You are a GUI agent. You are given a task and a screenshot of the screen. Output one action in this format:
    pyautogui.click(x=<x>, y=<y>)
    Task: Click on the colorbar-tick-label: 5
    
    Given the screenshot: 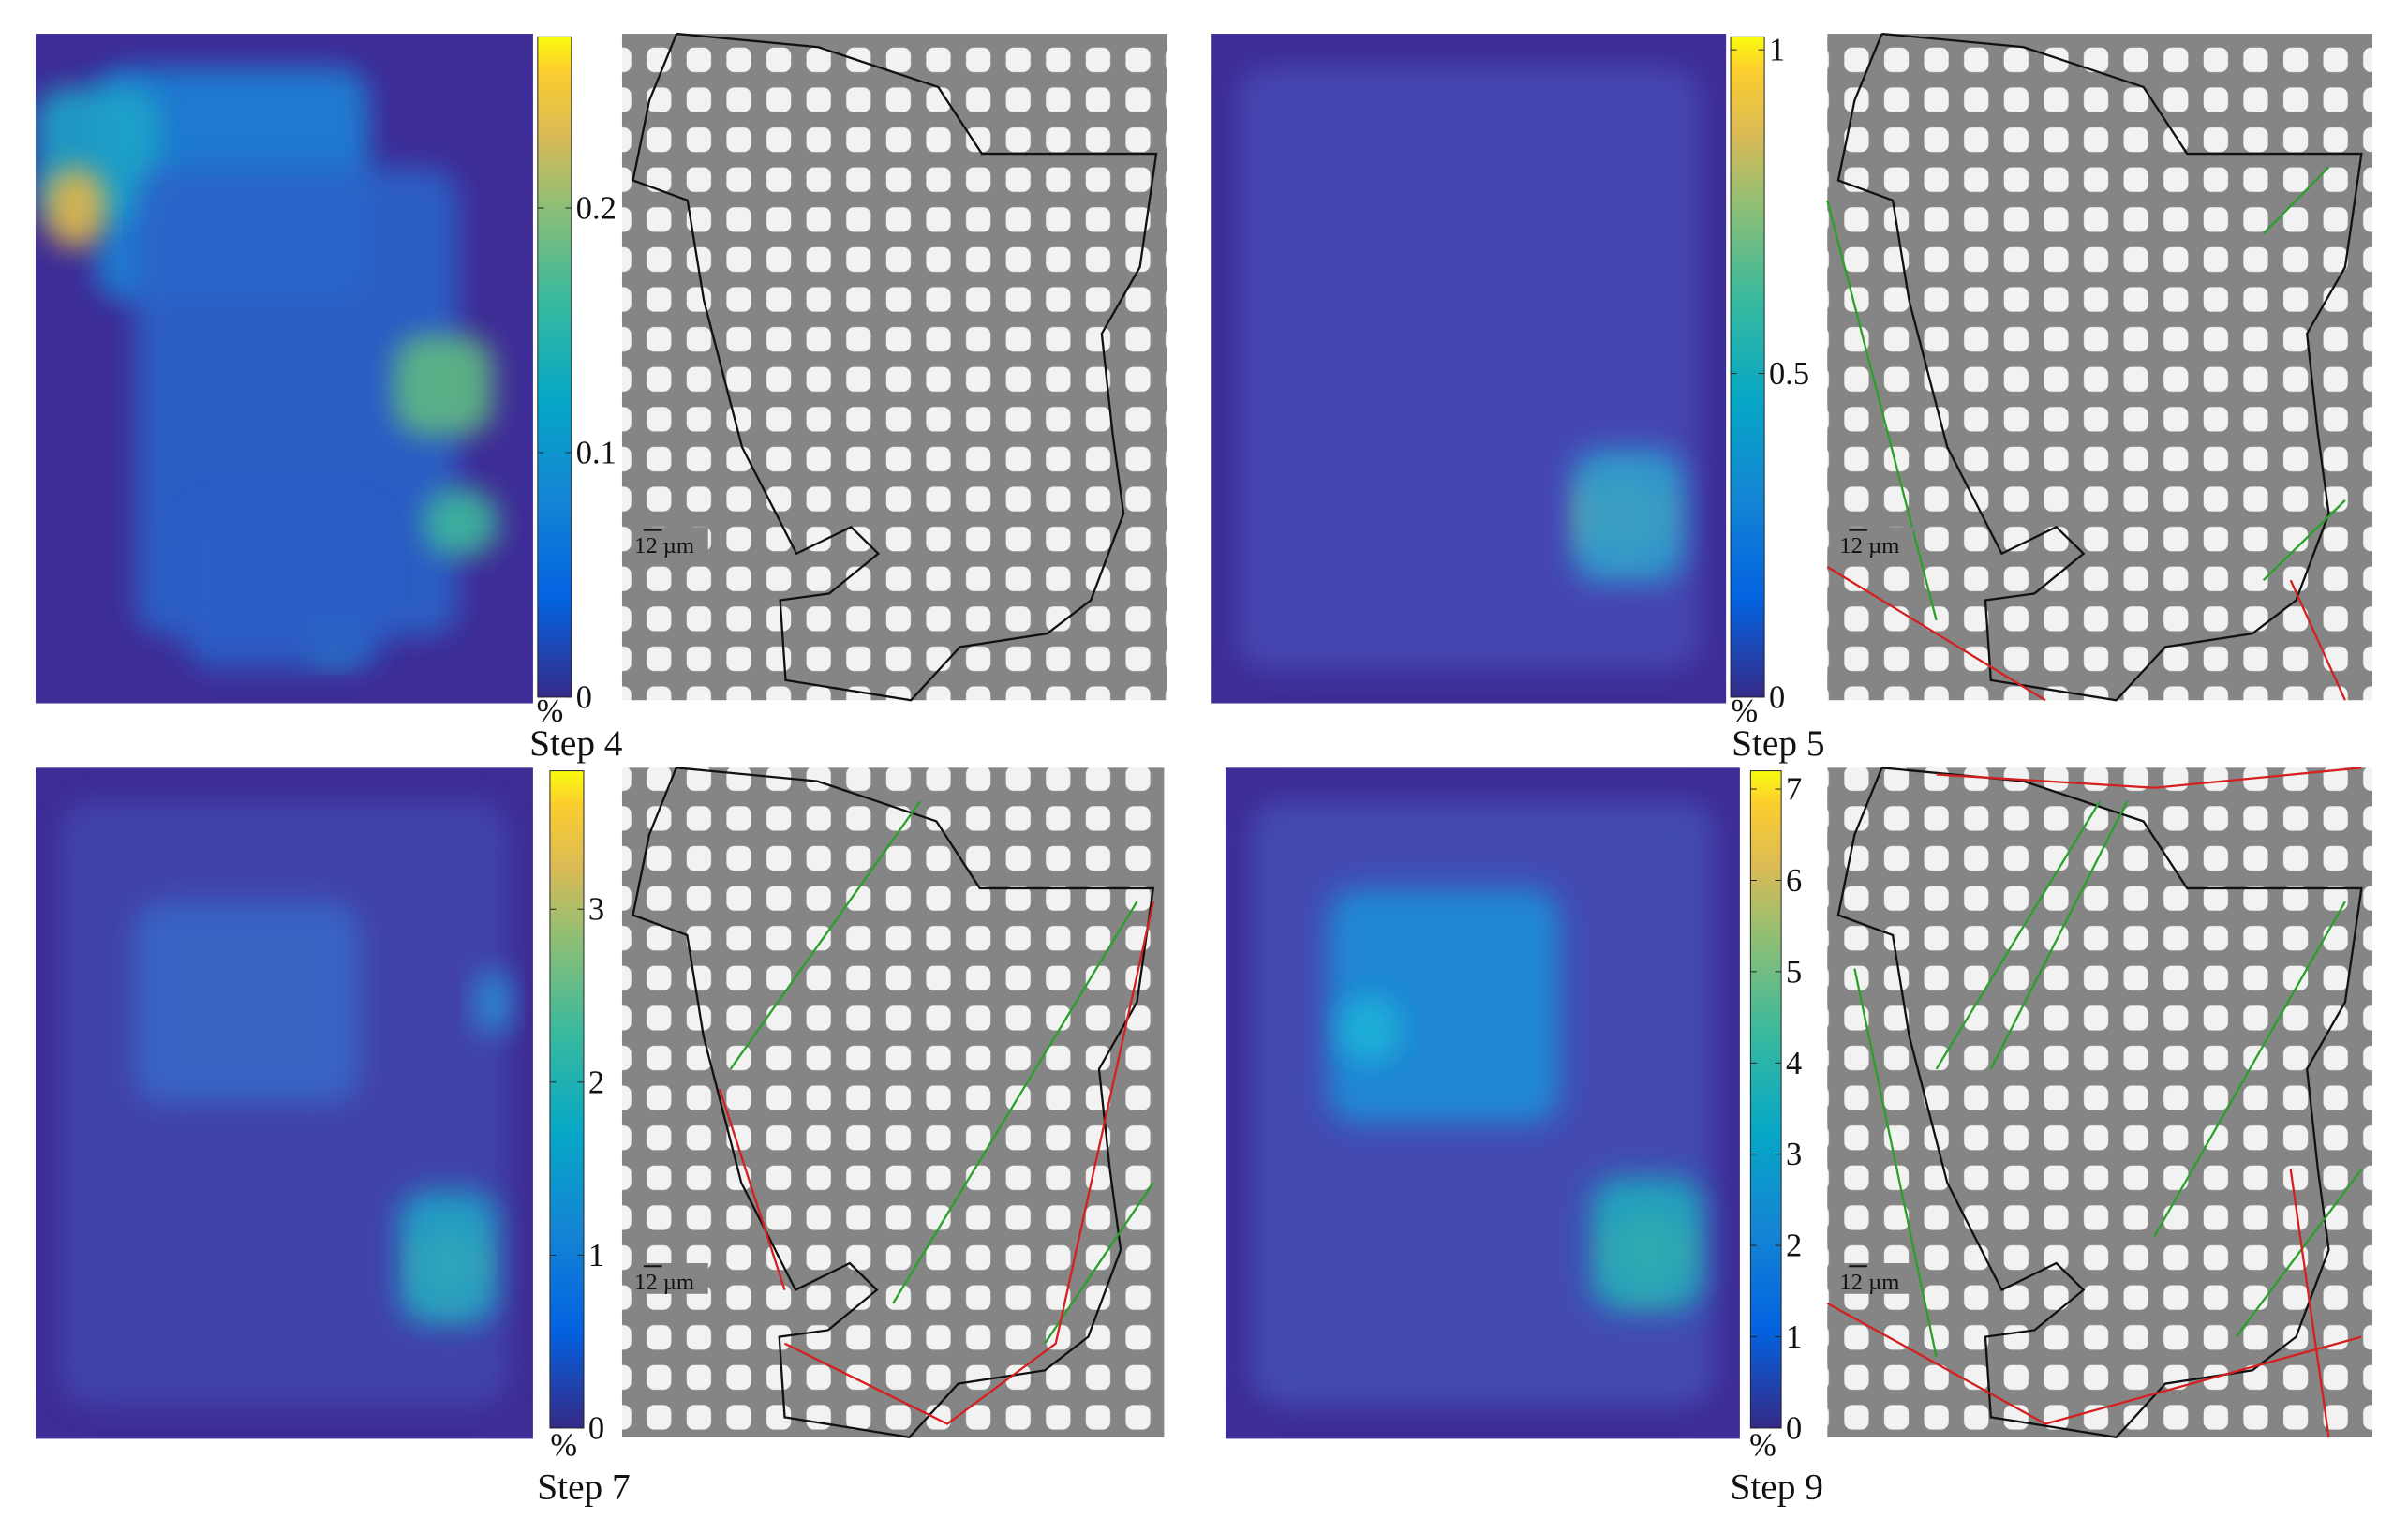 What is the action you would take?
    pyautogui.click(x=1794, y=972)
    